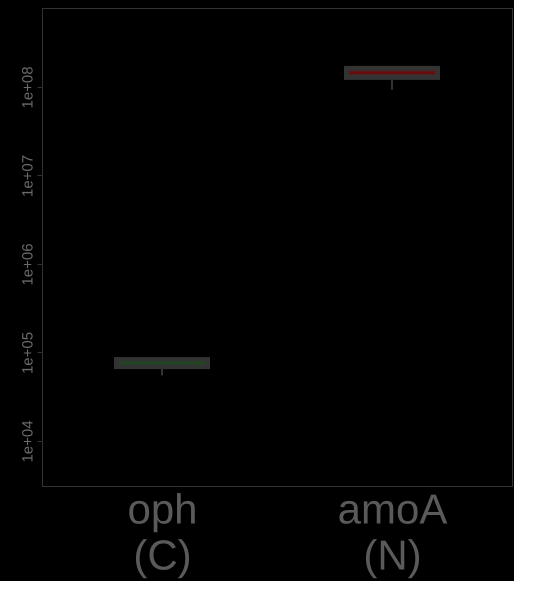  Describe the element at coordinates (393, 532) in the screenshot. I see `x-tick-label: amoA (N)` at that location.